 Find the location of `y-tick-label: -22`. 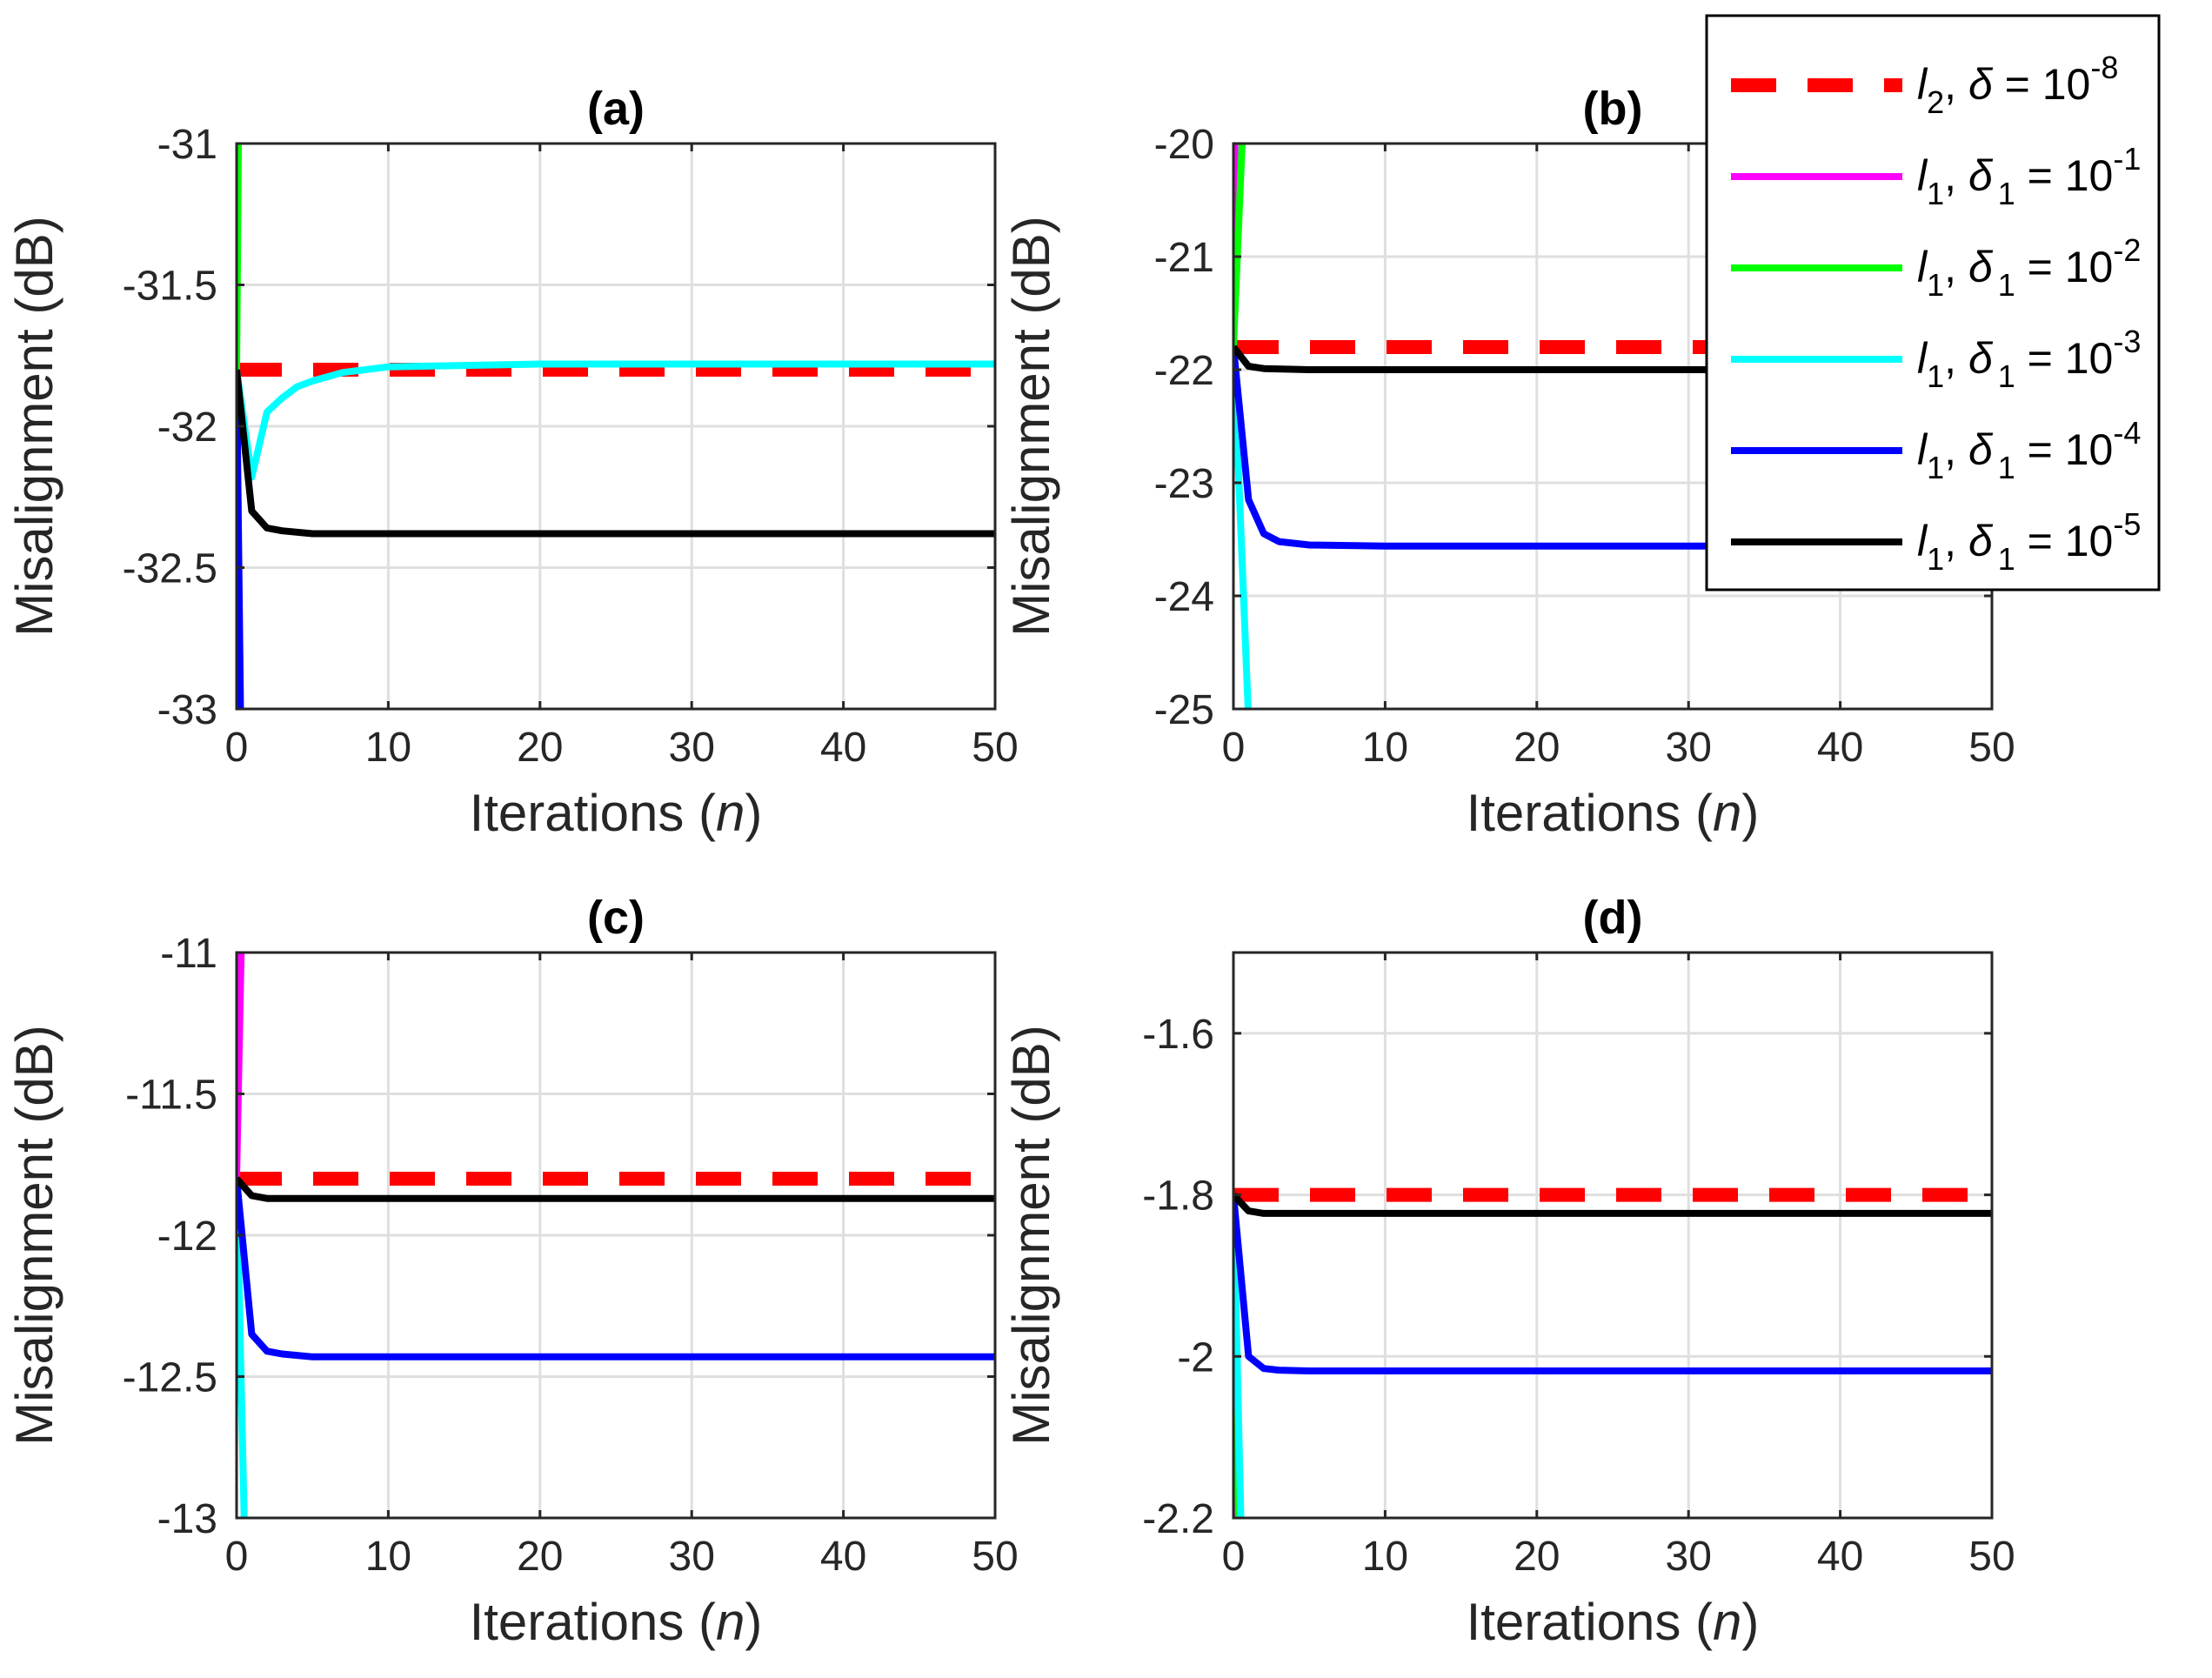

y-tick-label: -22 is located at coordinates (1184, 371).